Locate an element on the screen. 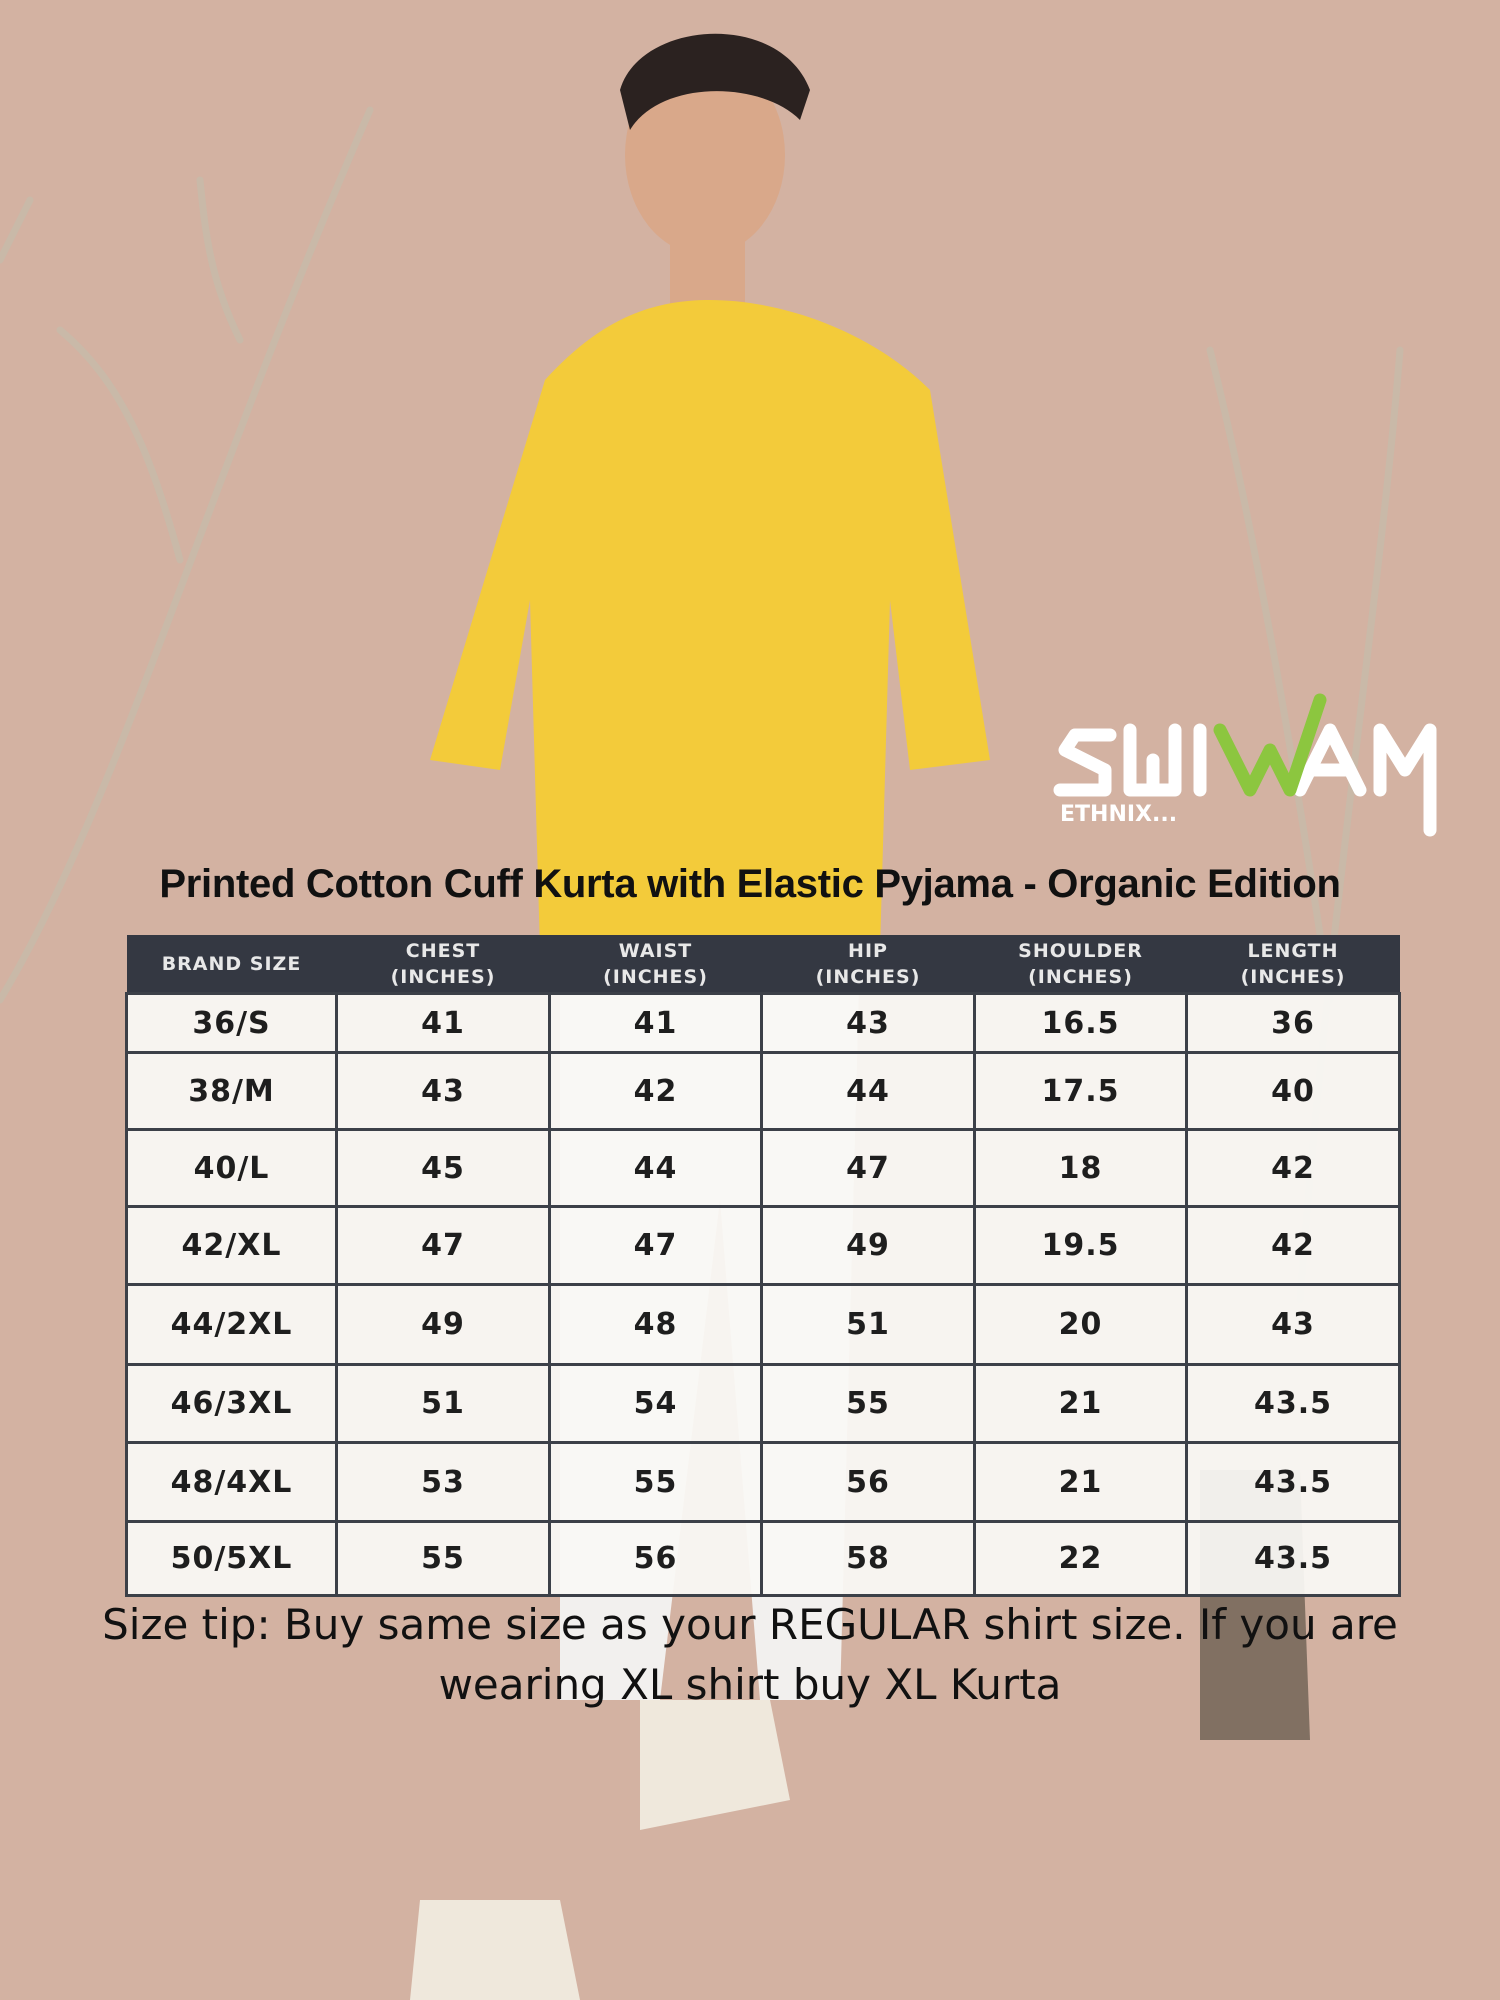 This screenshot has width=1500, height=2000. table-row: 44/2XL 49 48 51 20 43 is located at coordinates (763, 1324).